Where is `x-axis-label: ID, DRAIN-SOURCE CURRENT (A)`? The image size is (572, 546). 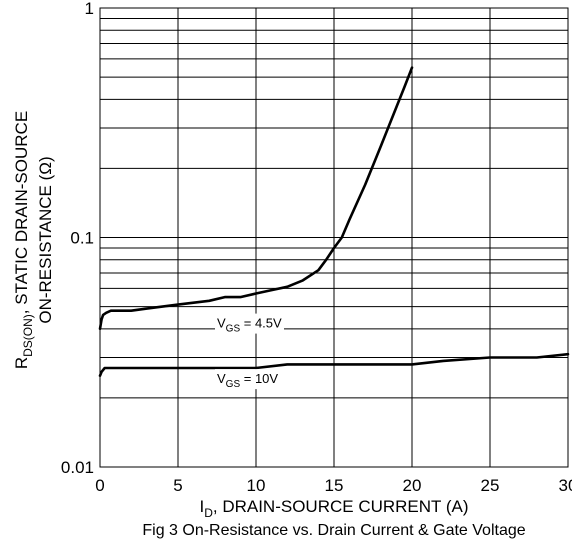
x-axis-label: ID, DRAIN-SOURCE CURRENT (A) is located at coordinates (333, 508).